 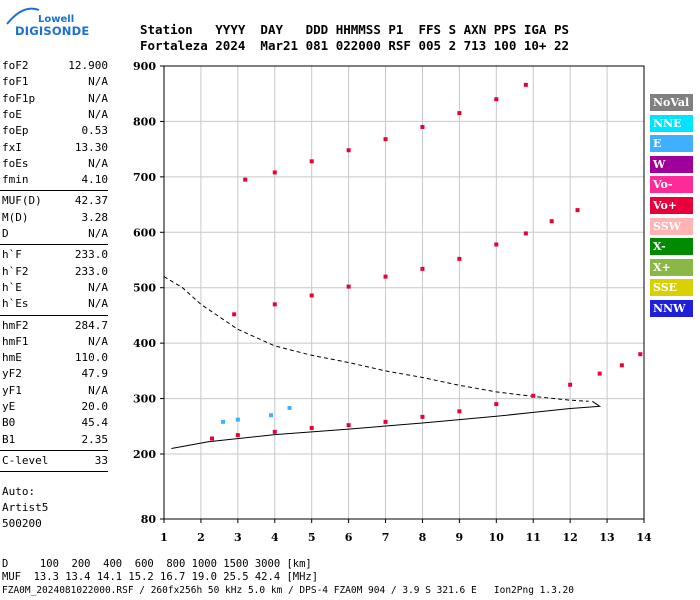 I want to click on legend-item: X+, so click(x=671, y=267).